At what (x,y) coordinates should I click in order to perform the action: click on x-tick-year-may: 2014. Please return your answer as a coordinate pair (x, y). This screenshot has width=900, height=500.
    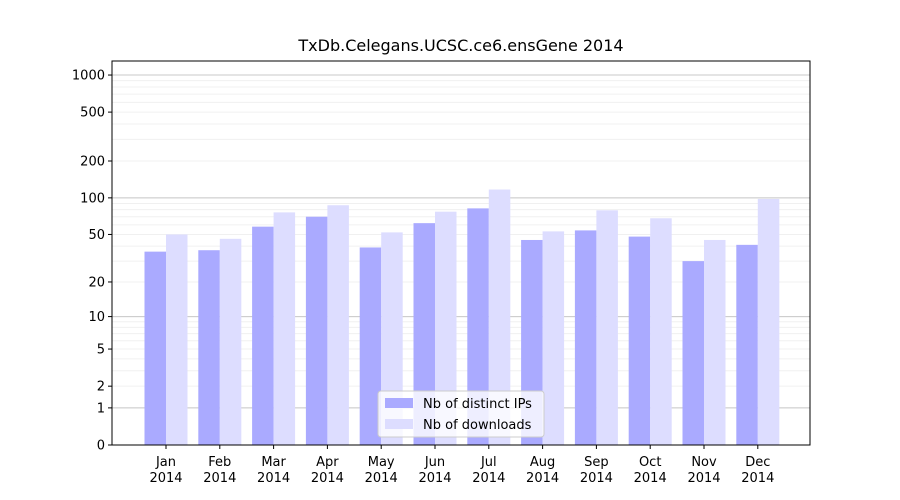
    Looking at the image, I should click on (381, 478).